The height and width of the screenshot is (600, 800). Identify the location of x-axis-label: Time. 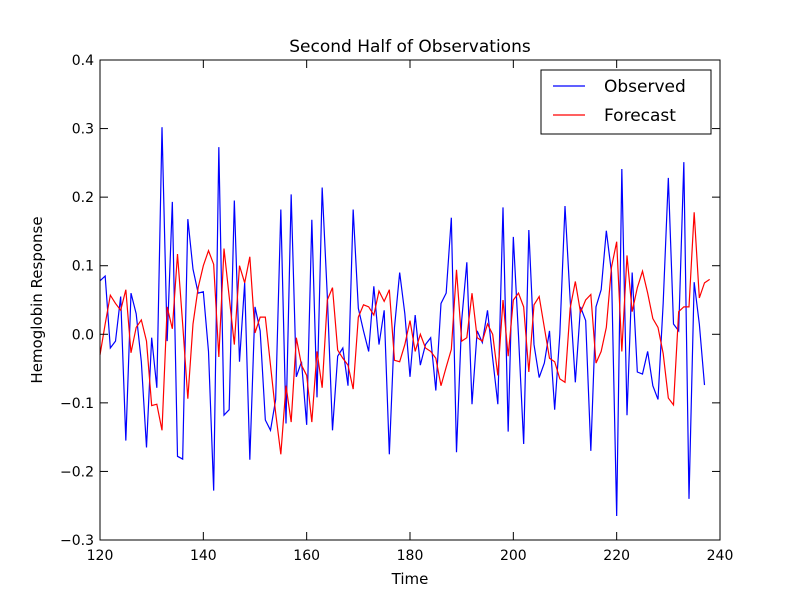
(410, 579).